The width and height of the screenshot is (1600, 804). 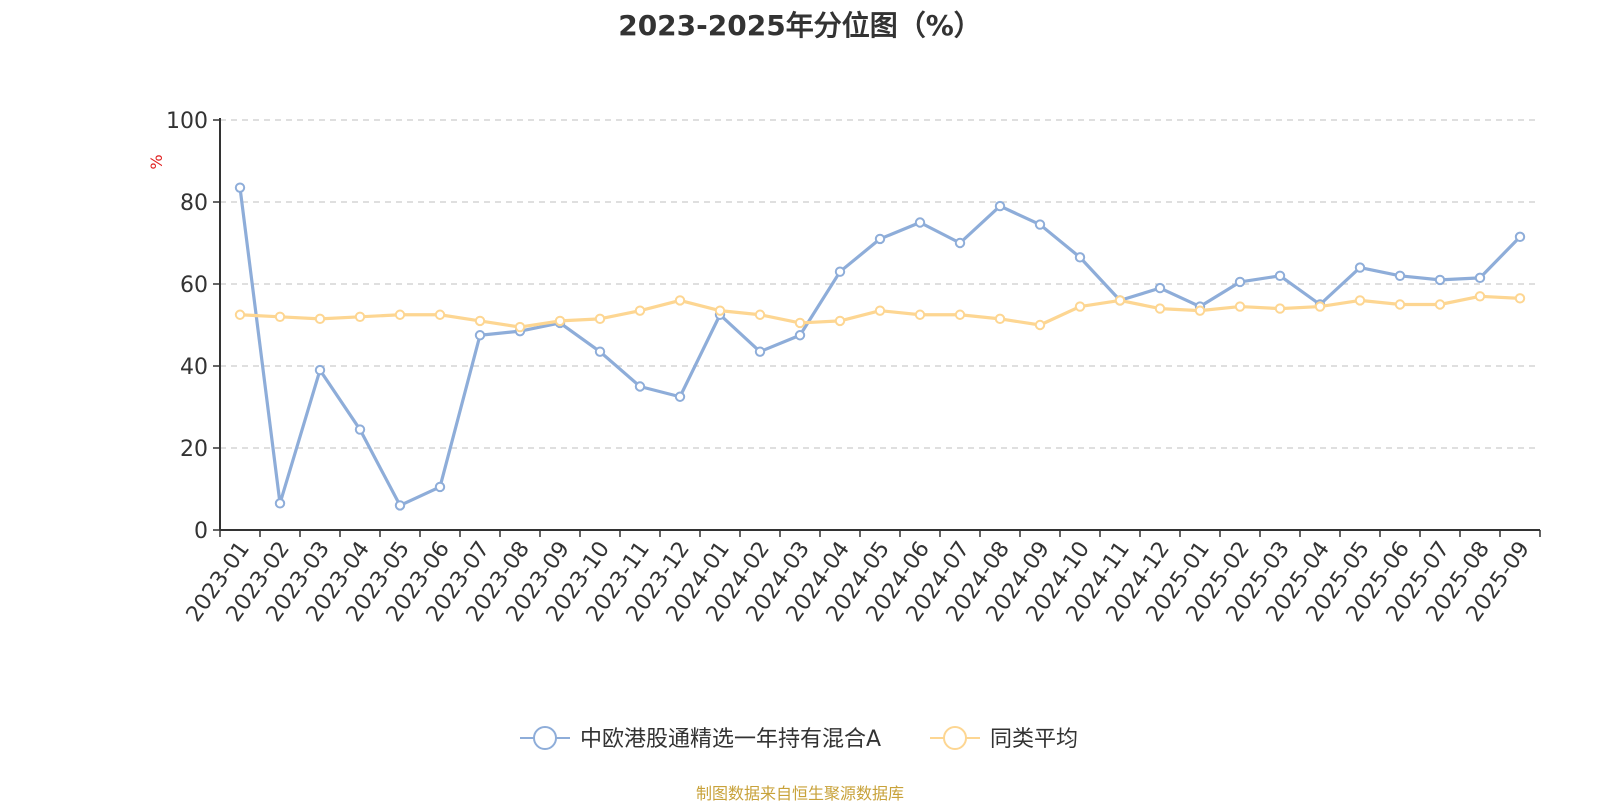 I want to click on legend-label: 中欧港股通精选一年持有混合A, so click(x=730, y=739).